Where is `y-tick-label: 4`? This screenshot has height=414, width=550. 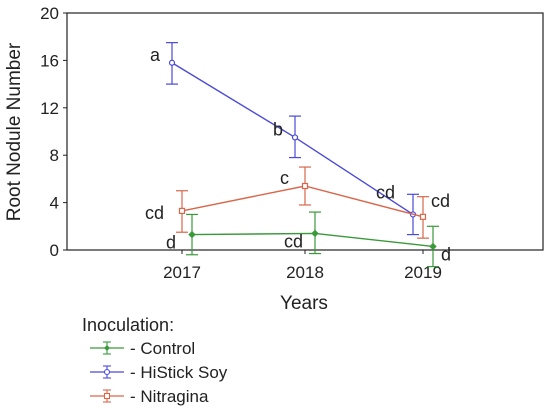
y-tick-label: 4 is located at coordinates (54, 203).